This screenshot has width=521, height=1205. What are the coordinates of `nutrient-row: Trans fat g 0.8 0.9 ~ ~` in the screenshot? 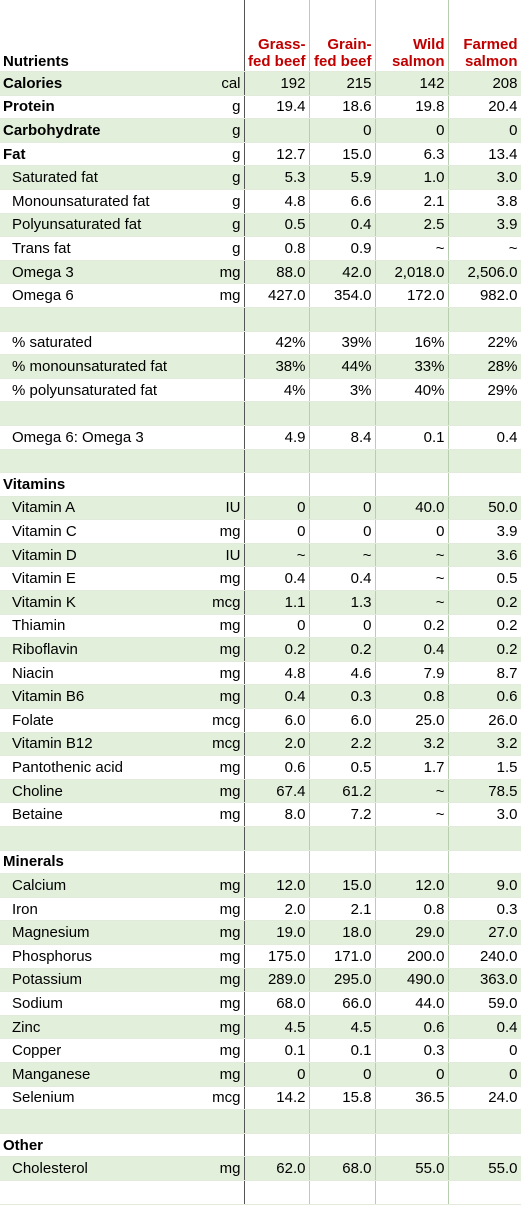 It's located at (260, 248).